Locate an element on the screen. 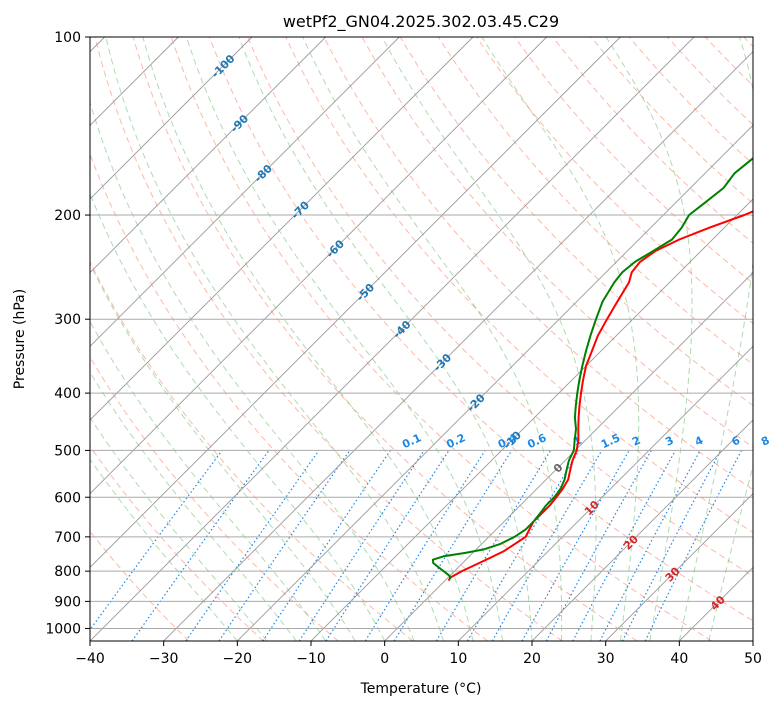 Image resolution: width=775 pixels, height=708 pixels. isotherm-label-group: 40 is located at coordinates (718, 603).